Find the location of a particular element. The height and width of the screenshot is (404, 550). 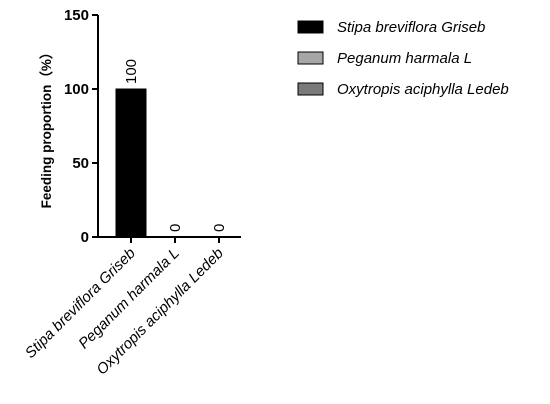

legend-label: Oxytropis aciphylla Ledeb is located at coordinates (423, 89).